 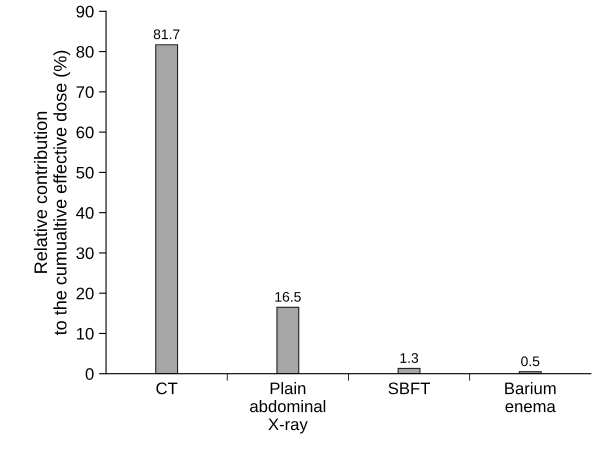 I want to click on y-axis-title: Relative contribution to the cumualtive effective dose (%), so click(x=52, y=193).